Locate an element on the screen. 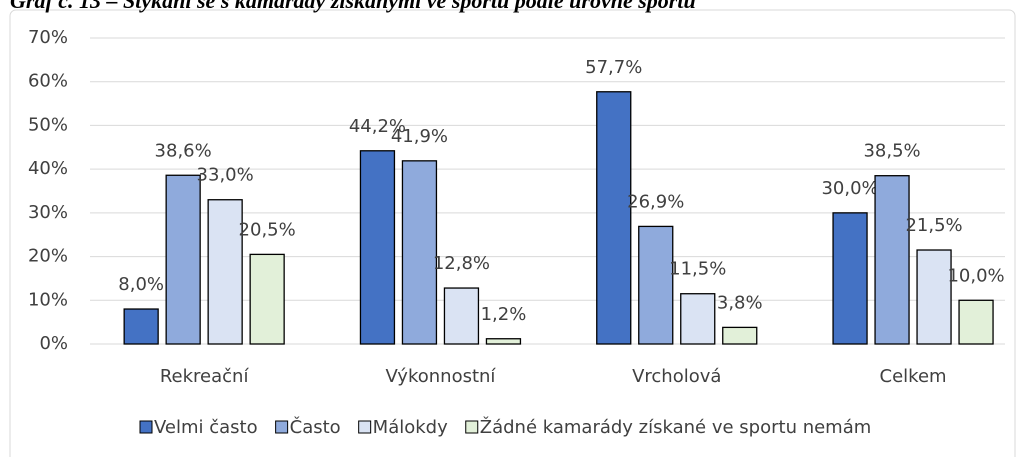 The height and width of the screenshot is (462, 1023). data-label: 26,9% is located at coordinates (655, 201).